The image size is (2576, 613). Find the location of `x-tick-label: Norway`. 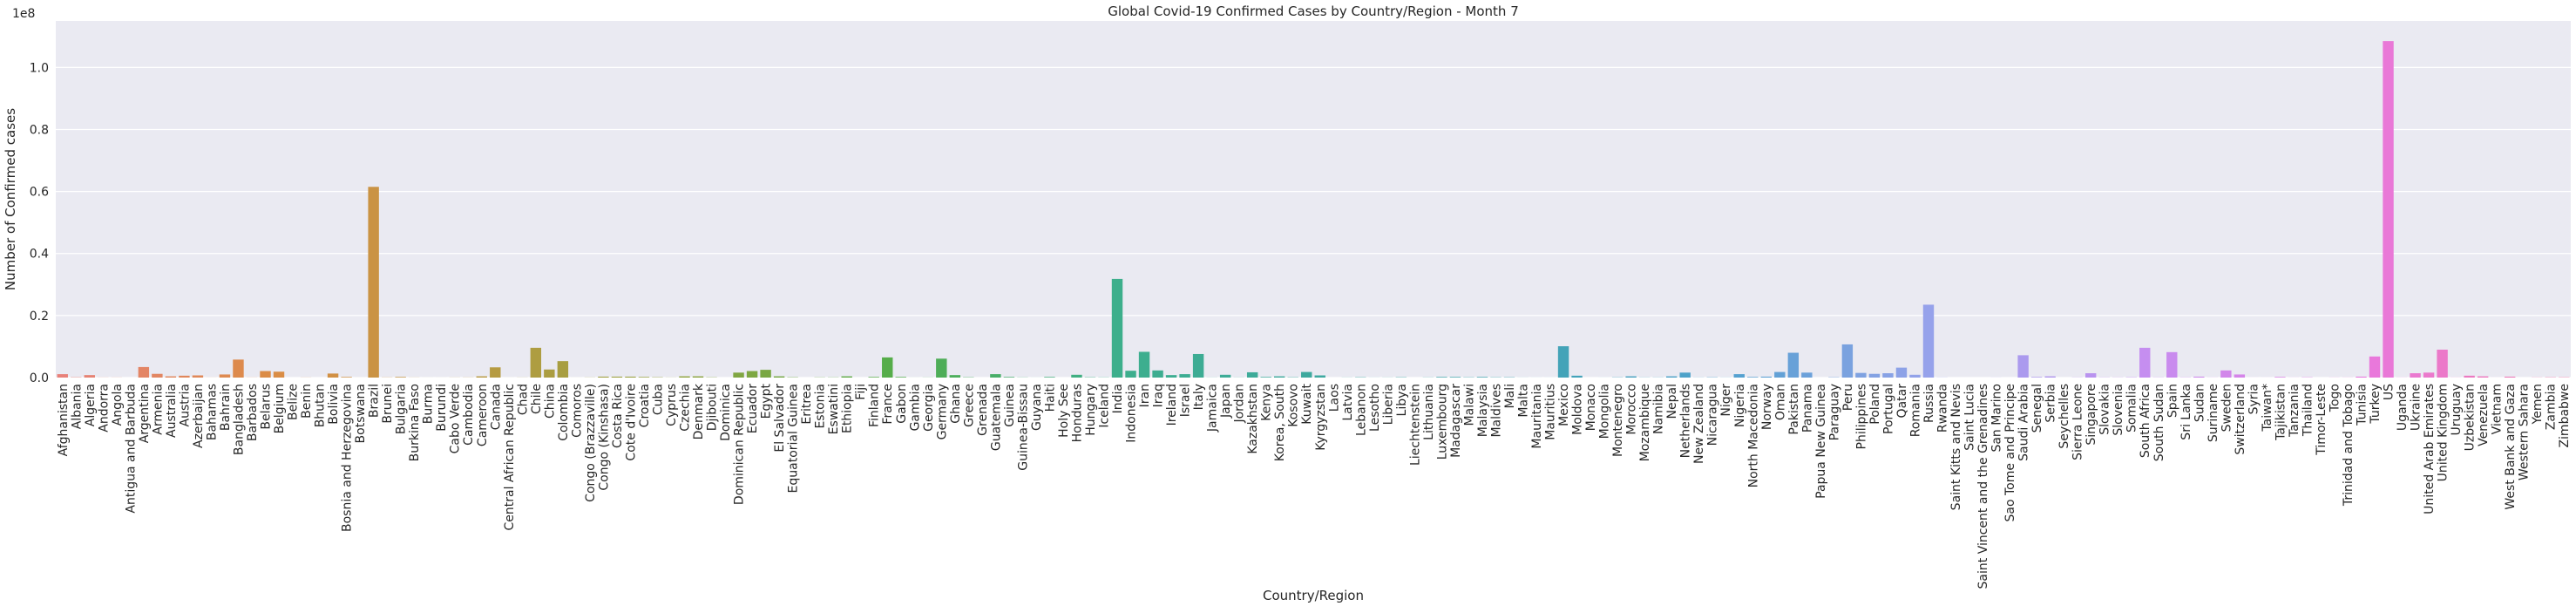

x-tick-label: Norway is located at coordinates (1767, 407).